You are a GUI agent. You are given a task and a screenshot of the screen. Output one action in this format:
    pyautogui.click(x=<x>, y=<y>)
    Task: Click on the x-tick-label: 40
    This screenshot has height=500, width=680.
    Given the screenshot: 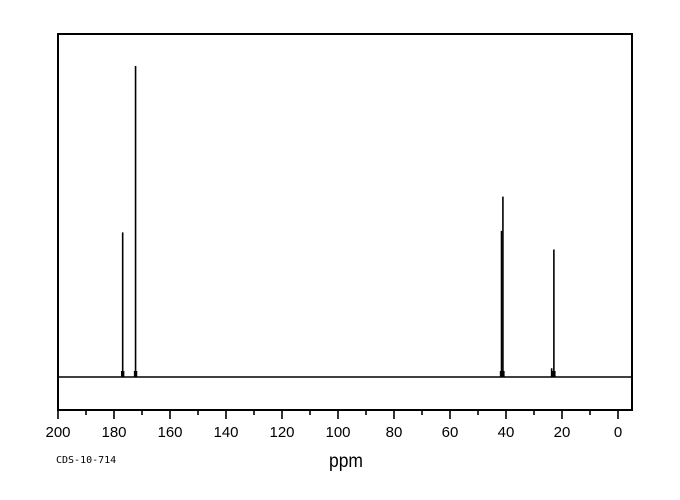 What is the action you would take?
    pyautogui.click(x=506, y=432)
    